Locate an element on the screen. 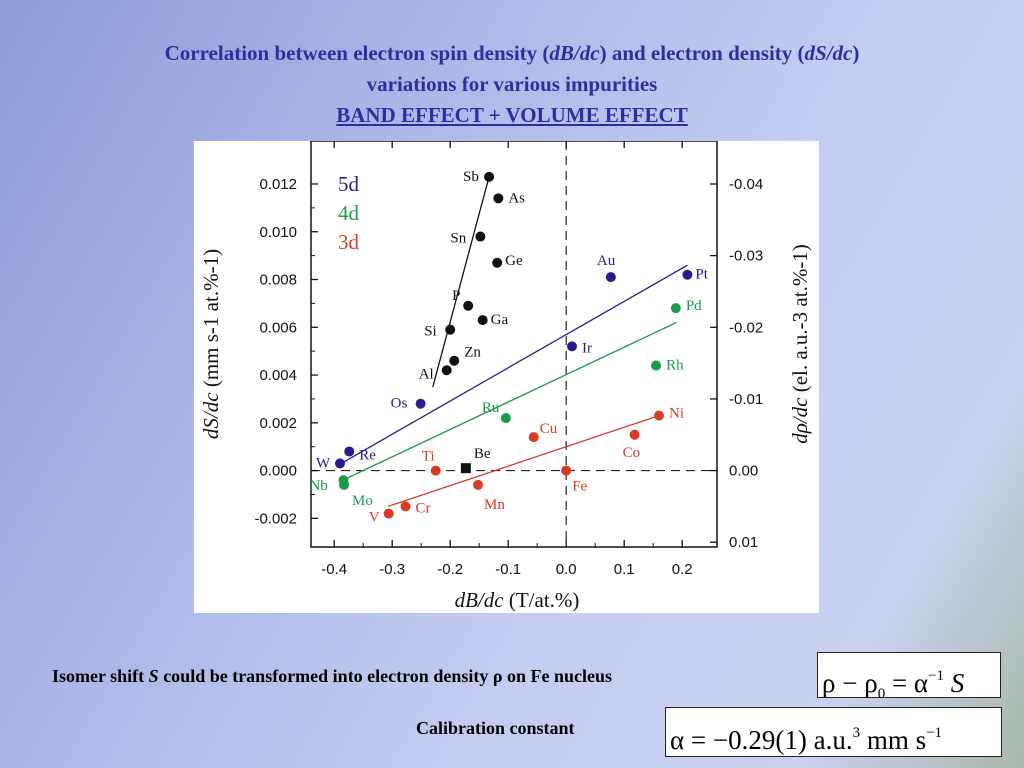  data-label-Nb: Nb is located at coordinates (318, 486).